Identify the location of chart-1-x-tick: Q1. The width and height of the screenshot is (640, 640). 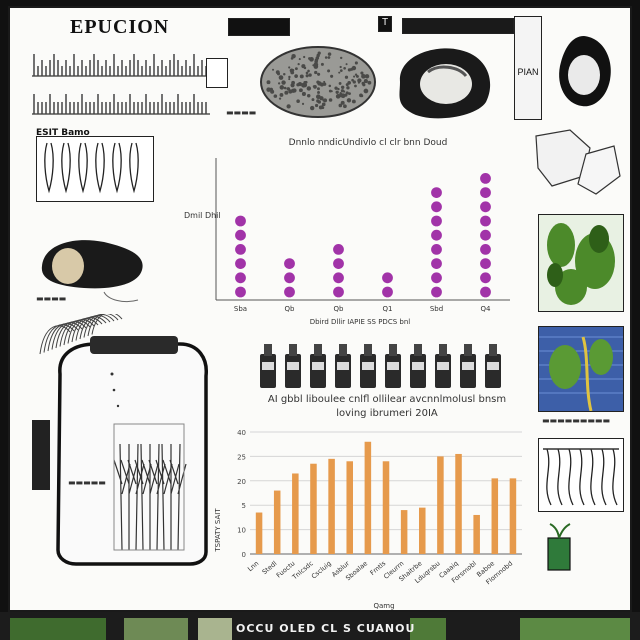
(388, 309).